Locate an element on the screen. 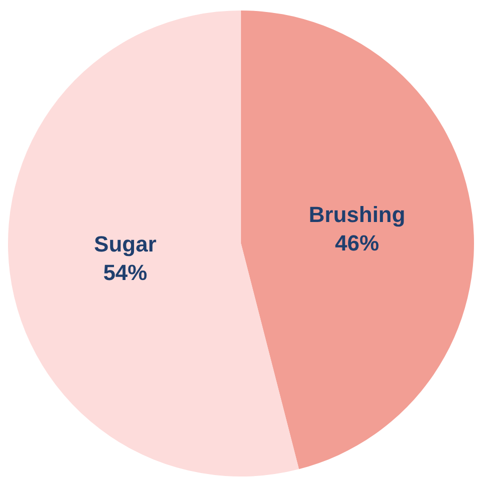  data-label: 46% is located at coordinates (357, 243).